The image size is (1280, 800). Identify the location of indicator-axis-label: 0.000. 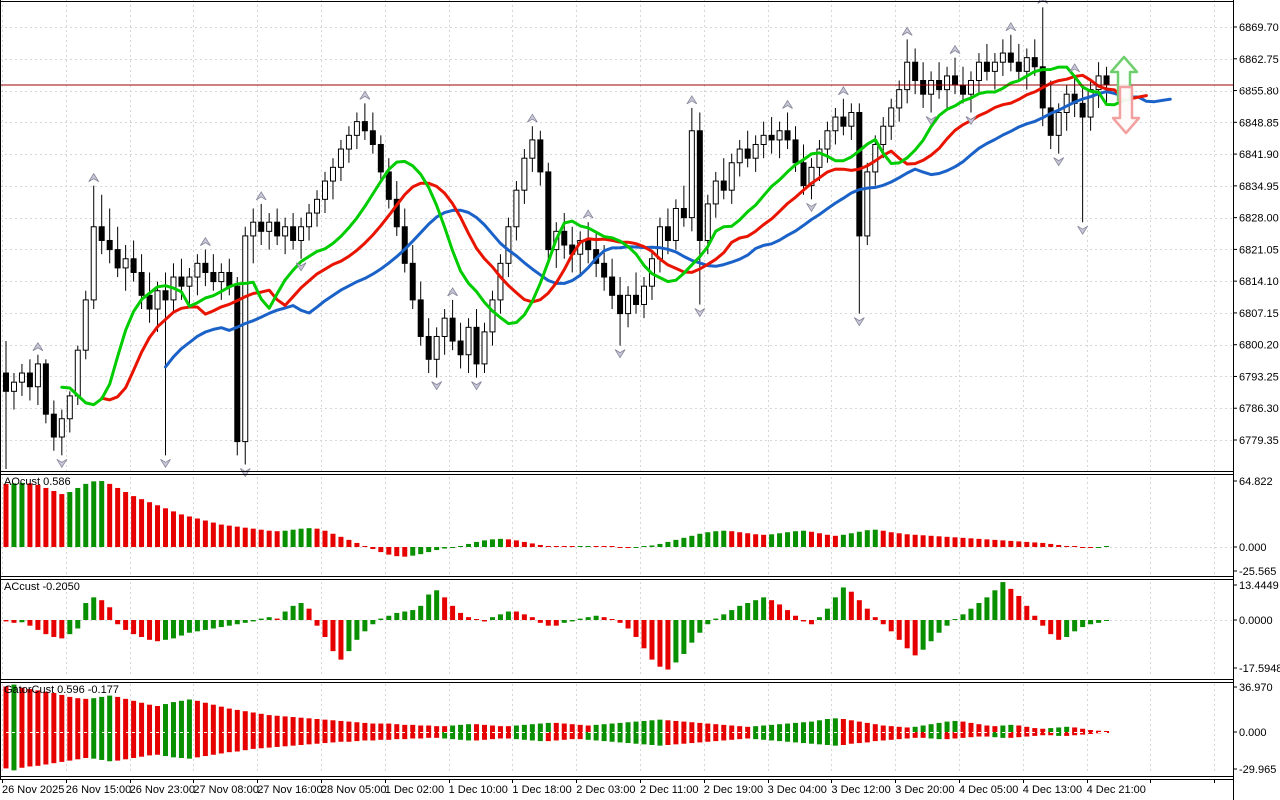
(1253, 548).